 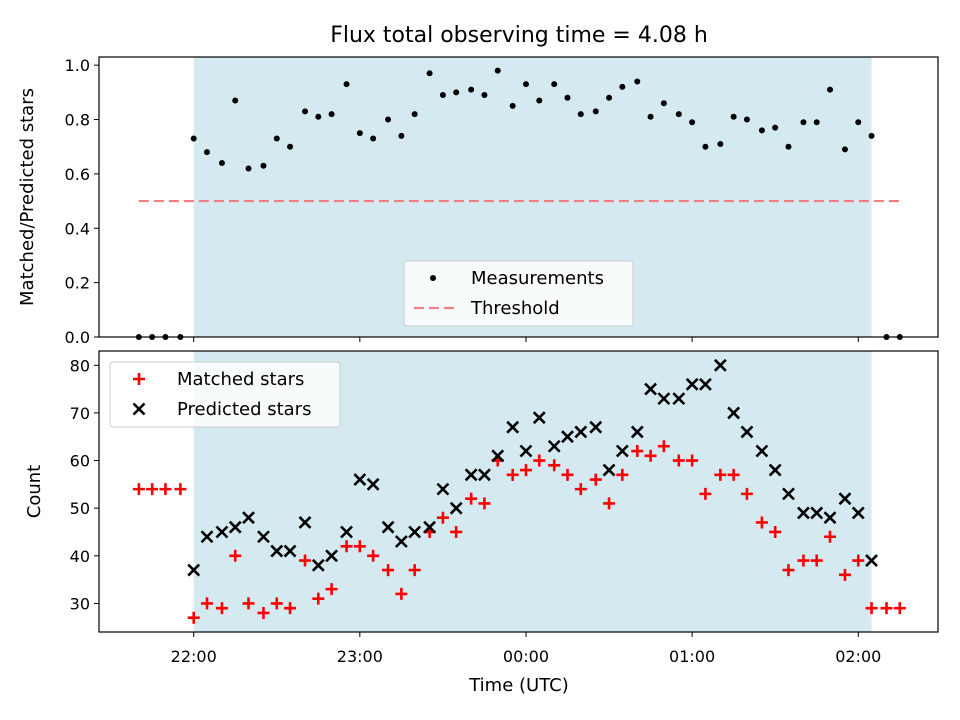 I want to click on y-tick-label: 30, so click(x=80, y=603).